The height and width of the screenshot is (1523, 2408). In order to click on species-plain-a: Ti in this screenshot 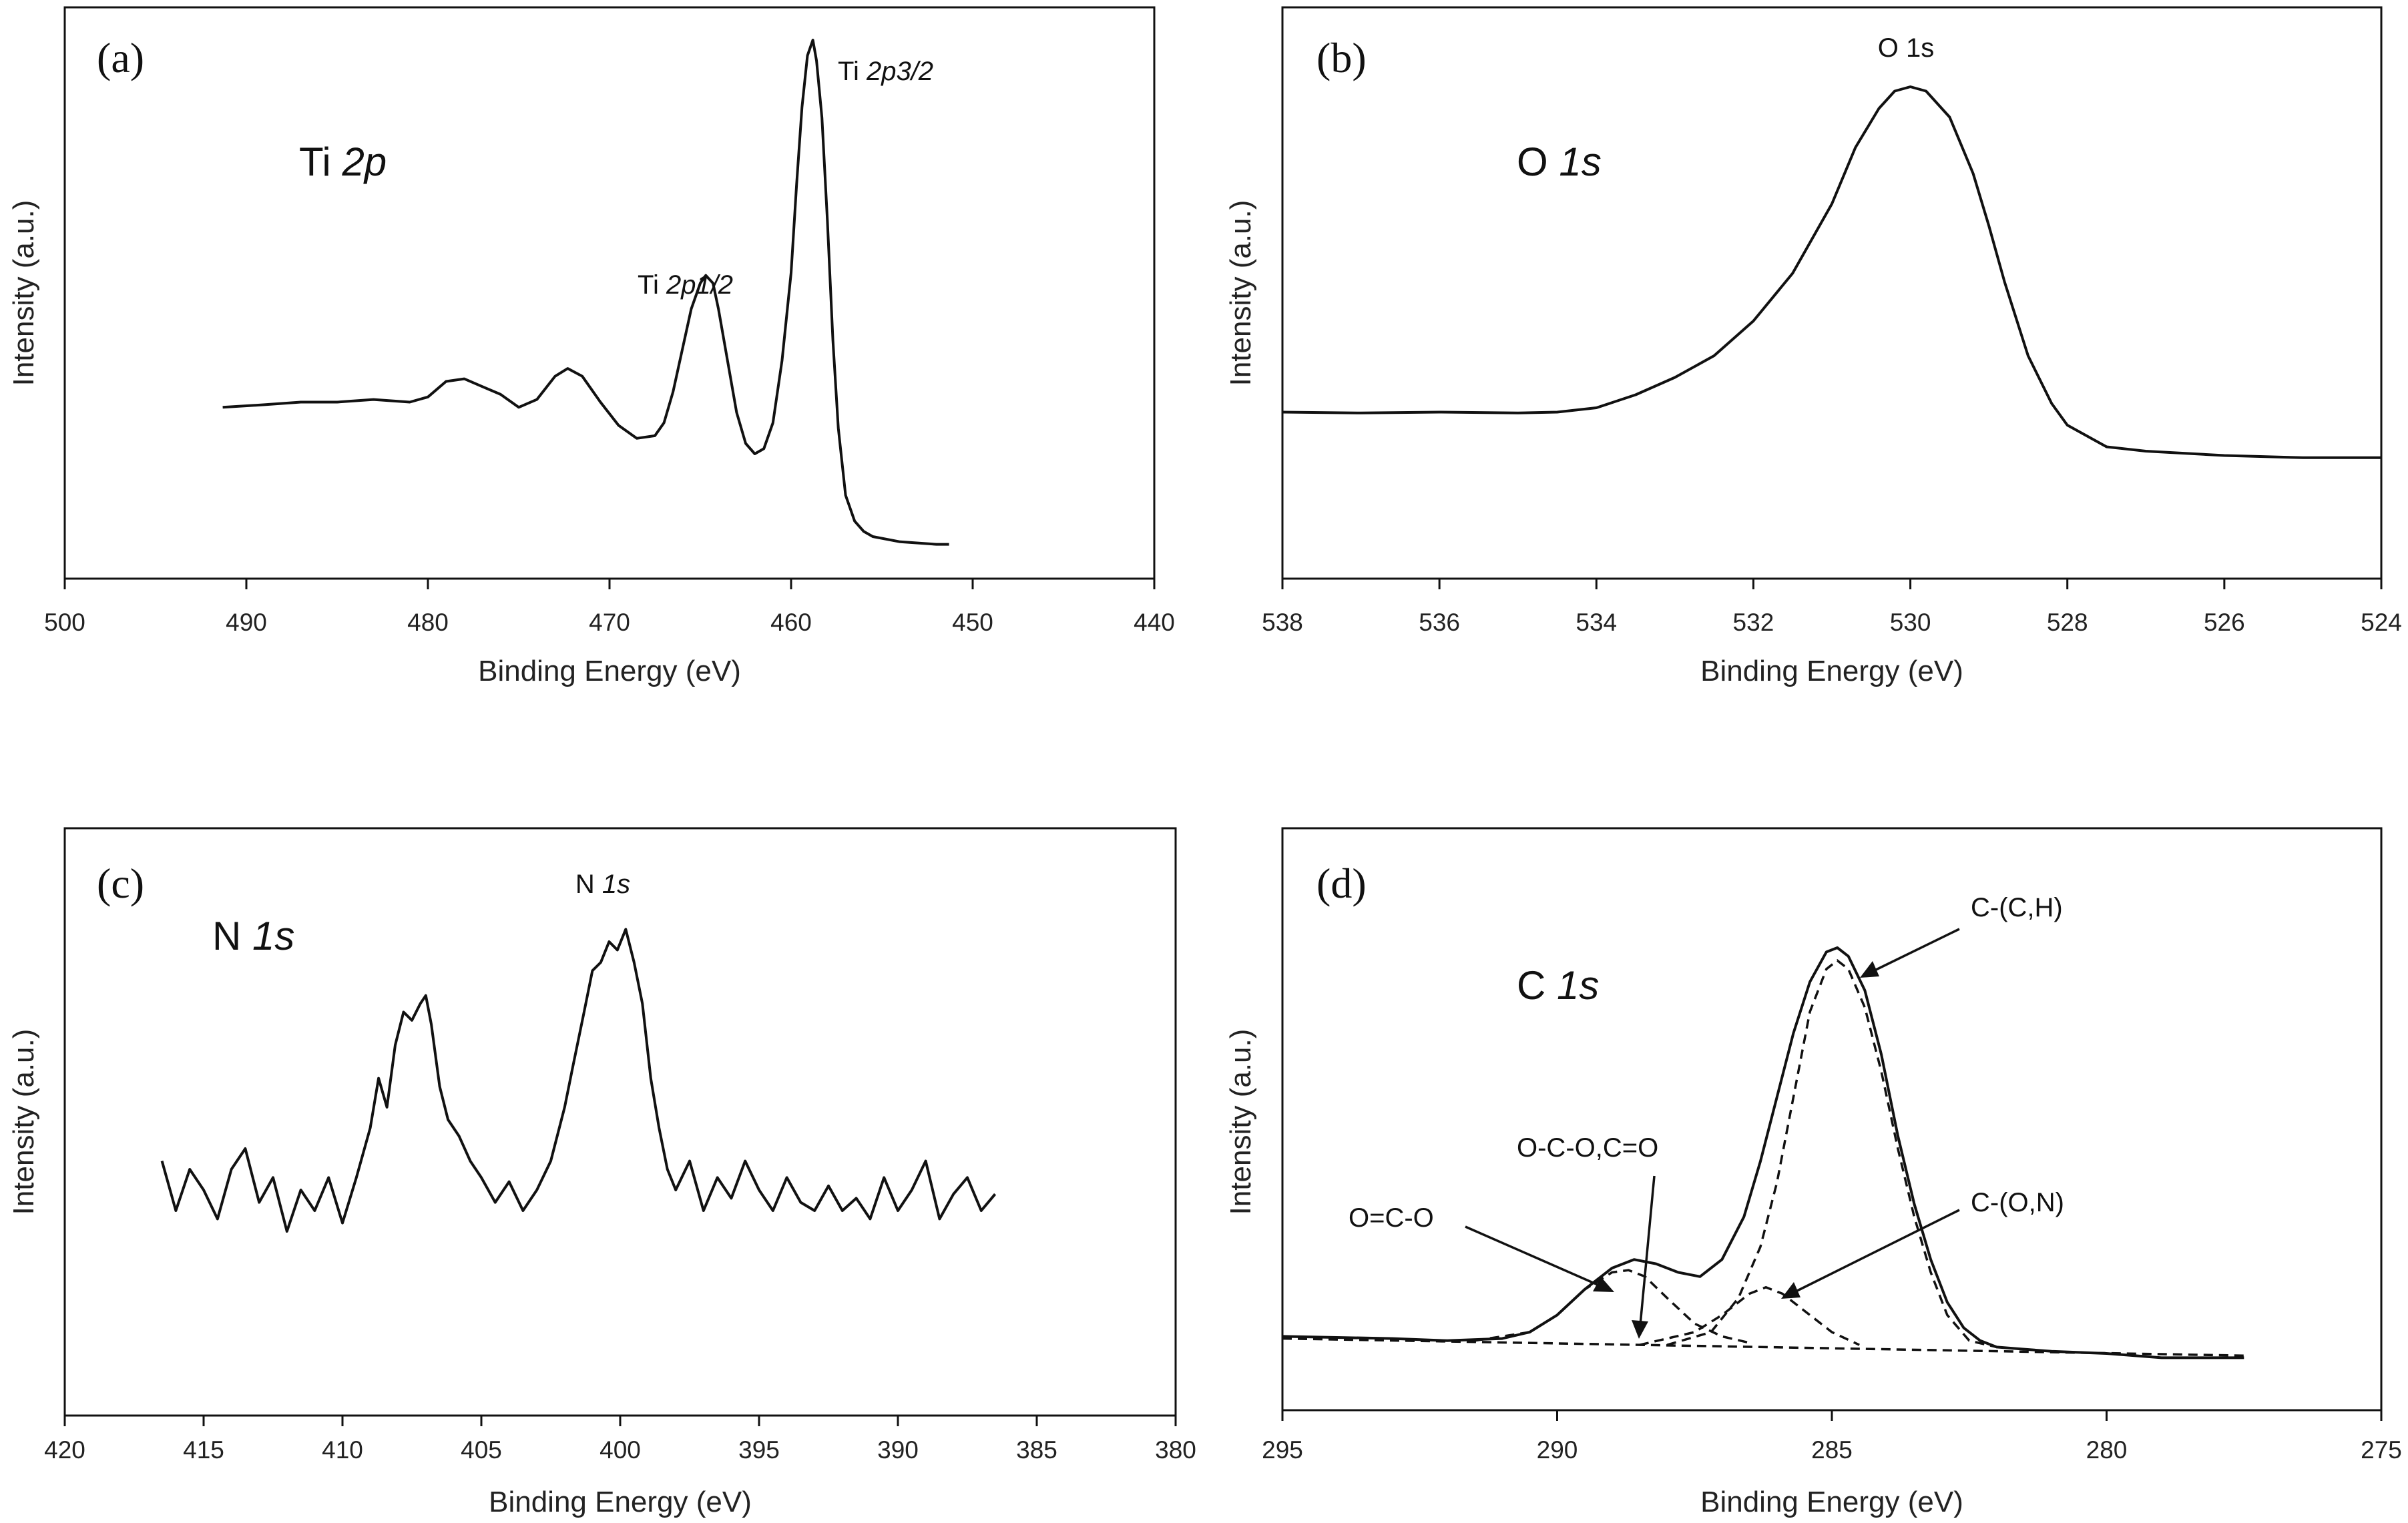, I will do `click(321, 161)`.